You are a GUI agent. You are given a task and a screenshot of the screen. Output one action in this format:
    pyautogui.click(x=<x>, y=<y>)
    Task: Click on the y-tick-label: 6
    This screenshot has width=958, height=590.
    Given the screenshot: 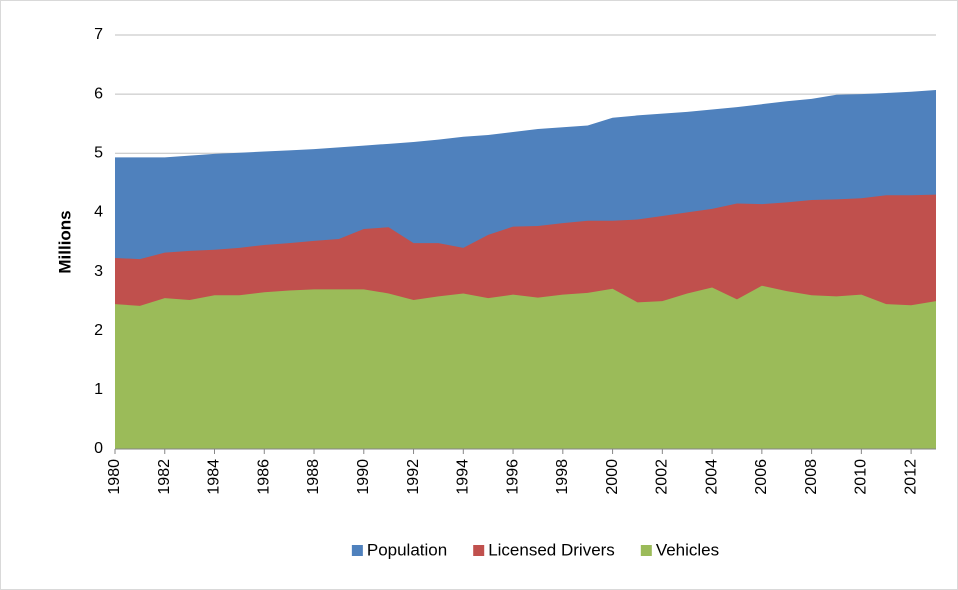 What is the action you would take?
    pyautogui.click(x=98, y=93)
    